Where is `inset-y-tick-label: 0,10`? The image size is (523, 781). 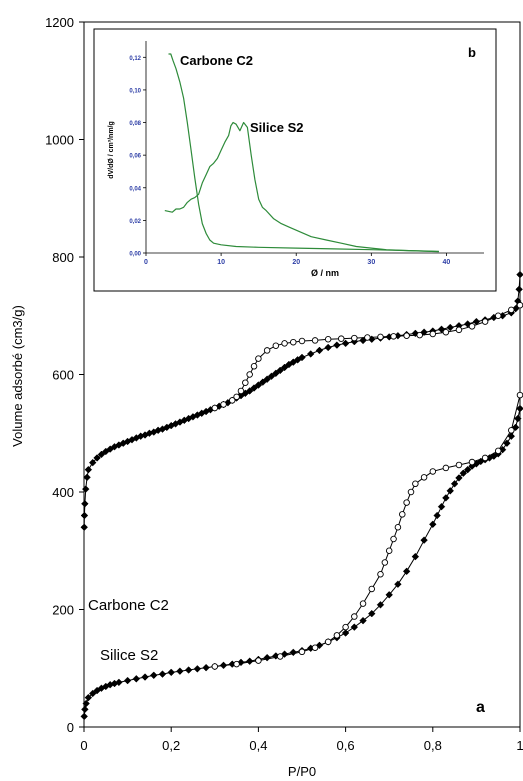 inset-y-tick-label: 0,10 is located at coordinates (135, 91).